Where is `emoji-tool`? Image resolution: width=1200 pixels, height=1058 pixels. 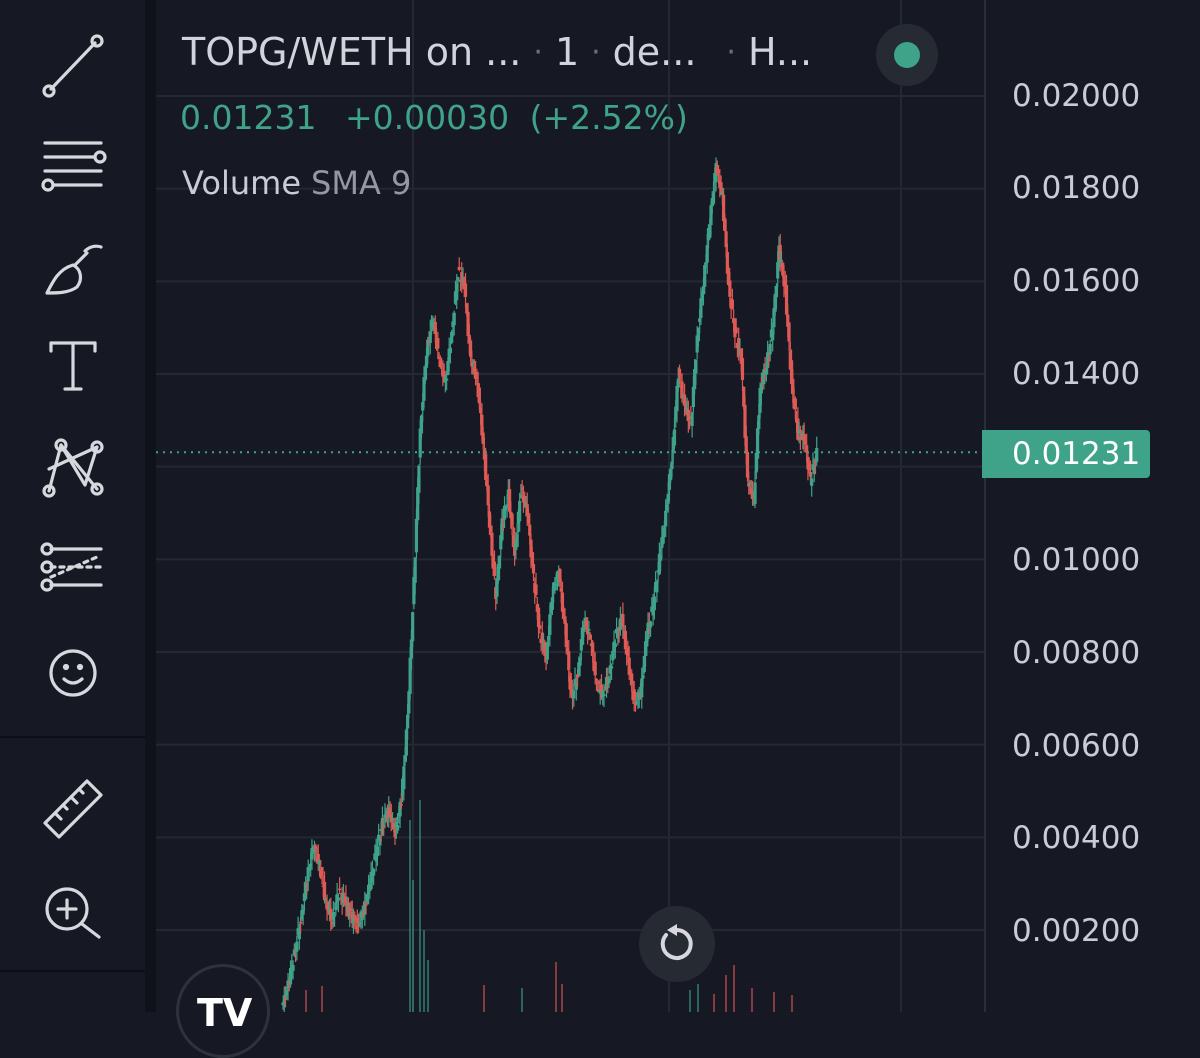 emoji-tool is located at coordinates (73, 667).